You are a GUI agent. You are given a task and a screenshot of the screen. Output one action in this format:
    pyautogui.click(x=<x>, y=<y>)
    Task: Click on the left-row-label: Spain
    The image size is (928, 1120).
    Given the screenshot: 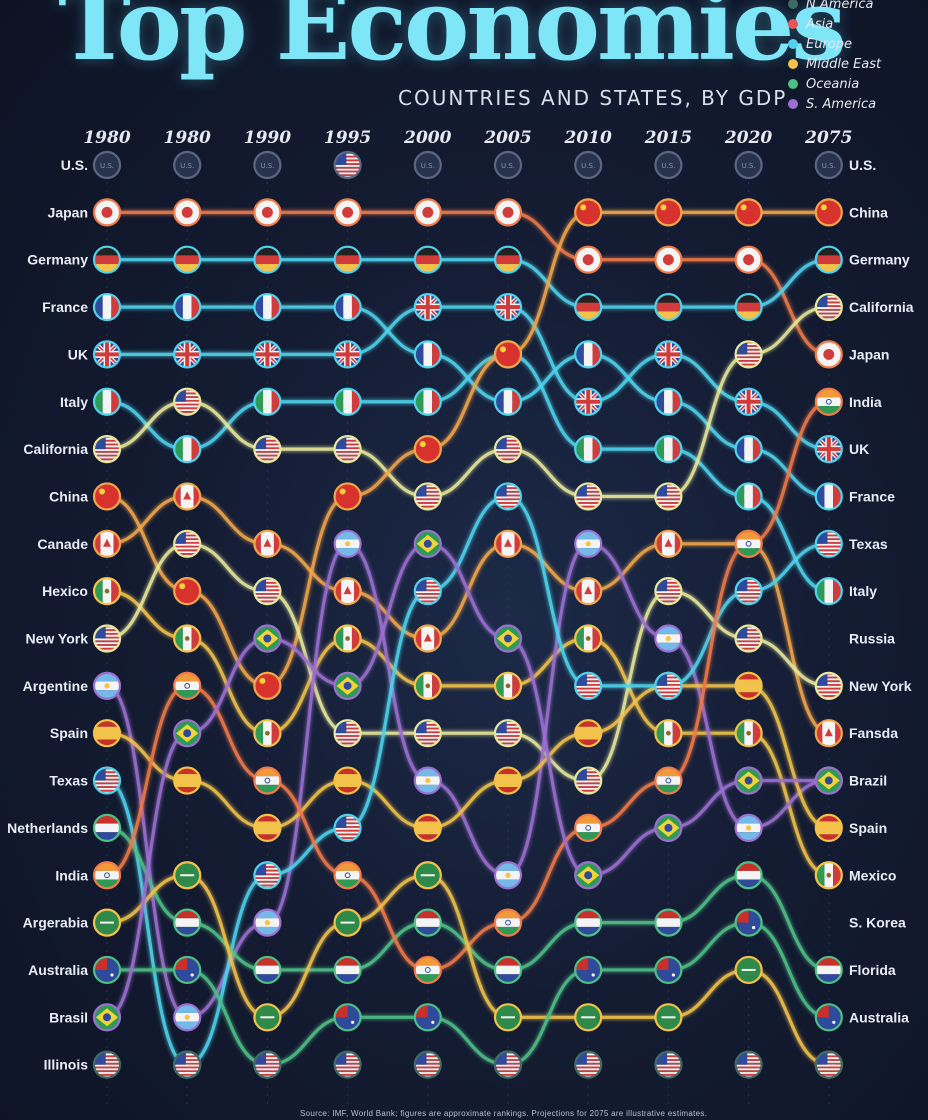 What is the action you would take?
    pyautogui.click(x=69, y=733)
    